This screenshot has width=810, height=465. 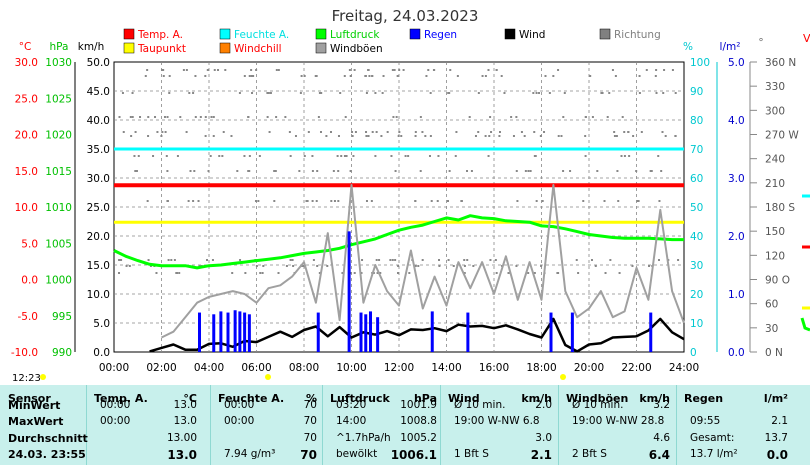 I want to click on stats-cell-sub: 14:00, so click(x=351, y=421).